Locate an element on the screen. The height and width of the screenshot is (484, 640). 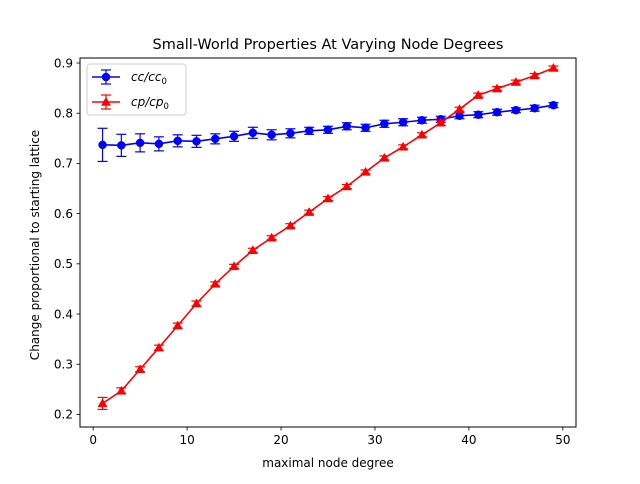
series-cc is located at coordinates (328, 131).